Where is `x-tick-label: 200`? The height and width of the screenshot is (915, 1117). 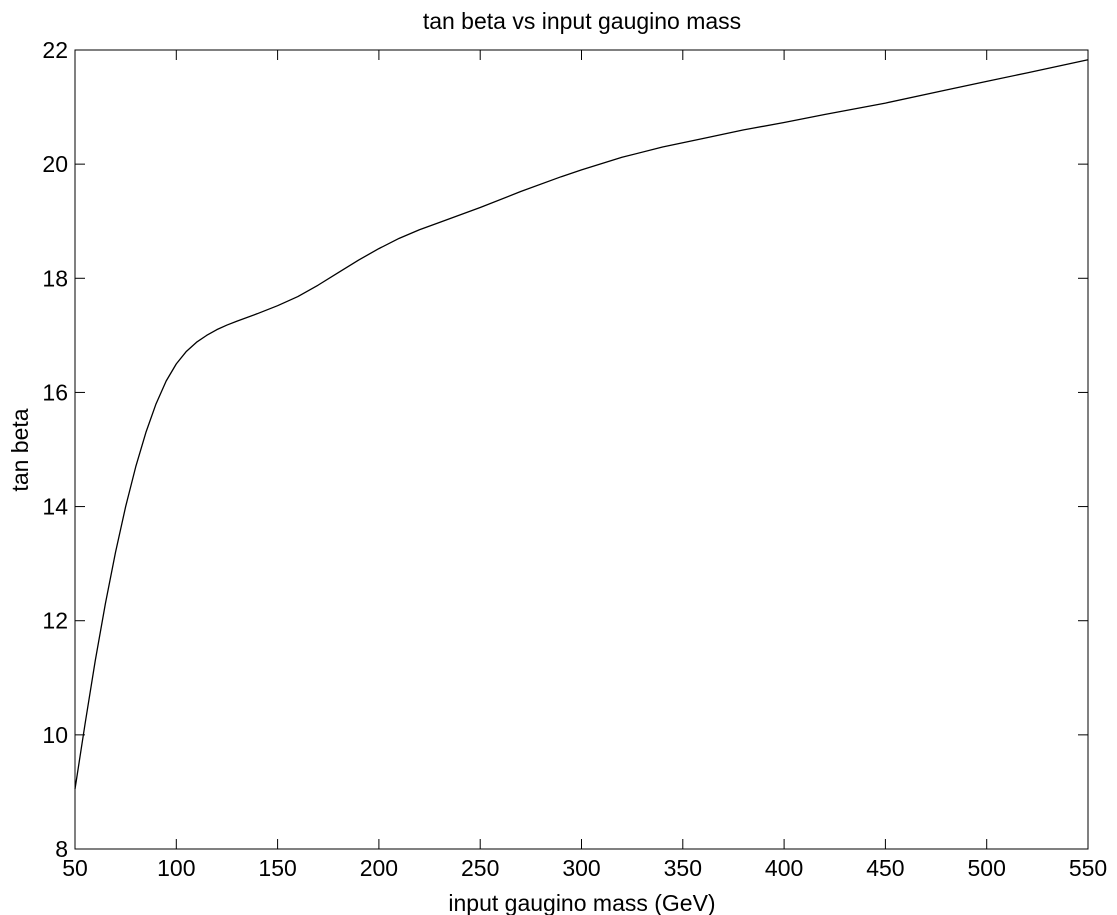
x-tick-label: 200 is located at coordinates (379, 868).